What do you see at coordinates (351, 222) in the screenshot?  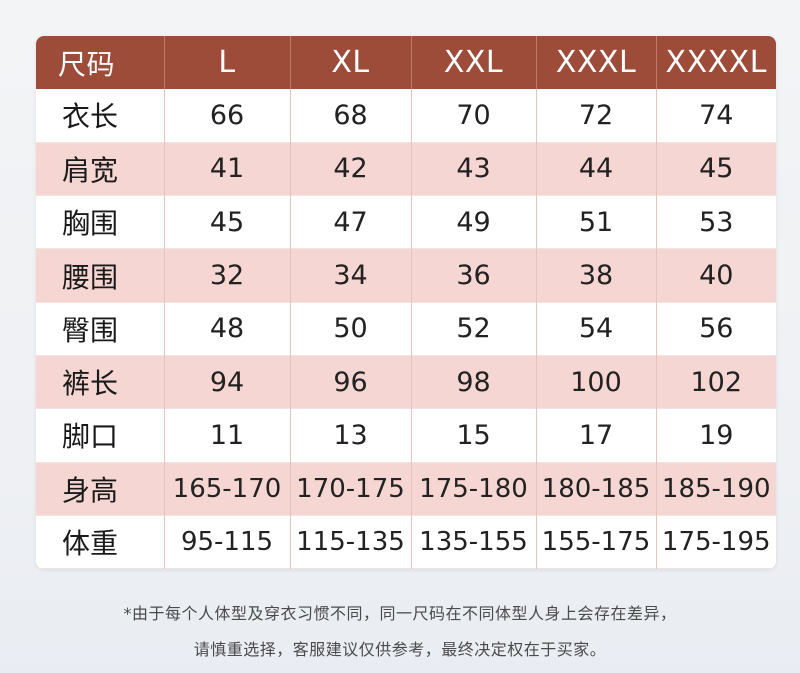 I see `table-cell: 47` at bounding box center [351, 222].